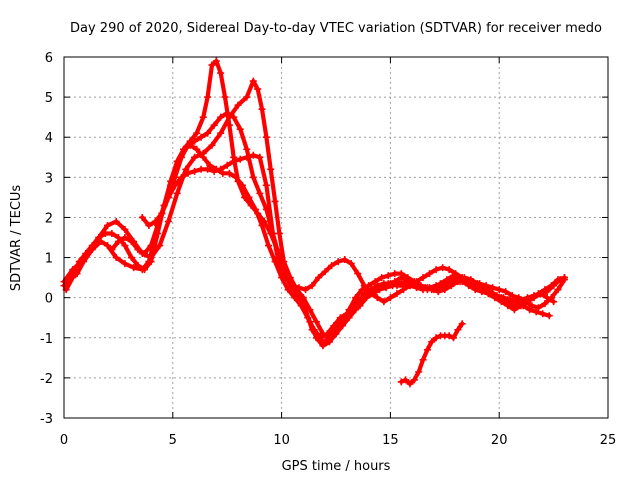 The image size is (640, 480). What do you see at coordinates (46, 339) in the screenshot?
I see `y-tick-label: -1` at bounding box center [46, 339].